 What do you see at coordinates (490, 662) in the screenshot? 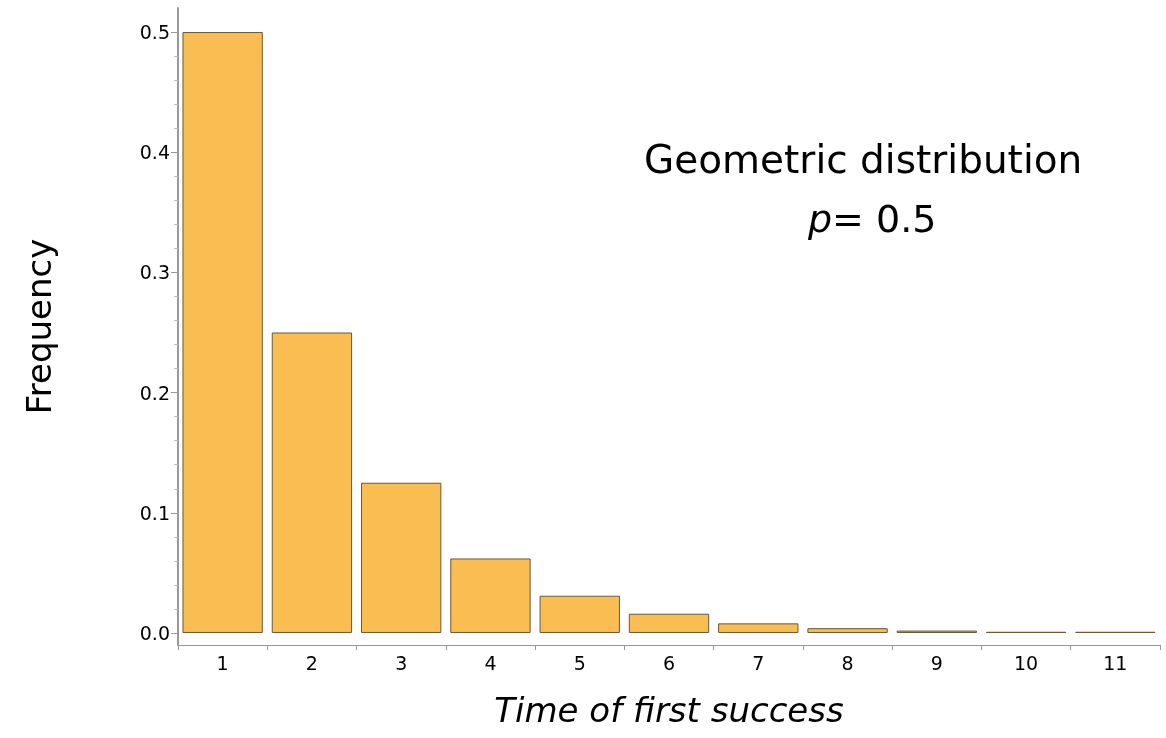
I see `x-tick-label: 4` at bounding box center [490, 662].